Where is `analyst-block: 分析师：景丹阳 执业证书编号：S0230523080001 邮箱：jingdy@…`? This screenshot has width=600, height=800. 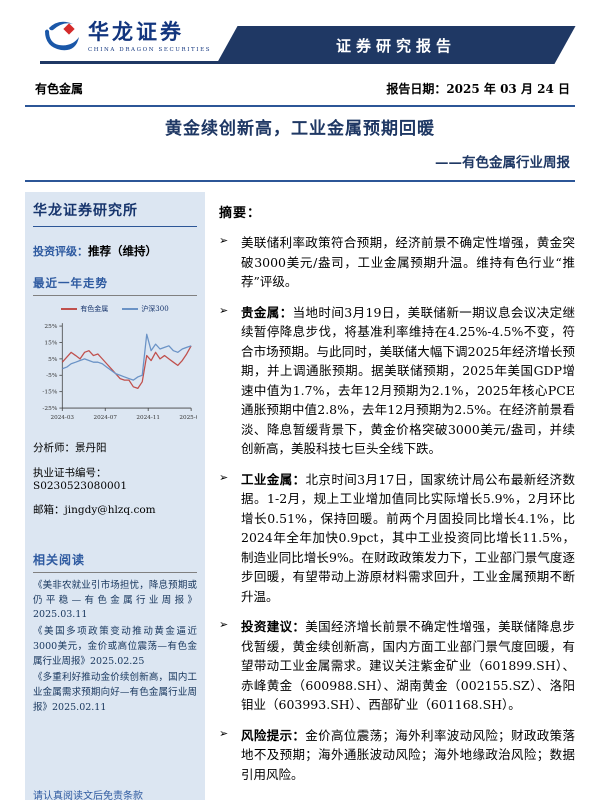
analyst-block: 分析师：景丹阳 执业证书编号：S0230523080001 邮箱：jingdy@… is located at coordinates (115, 478).